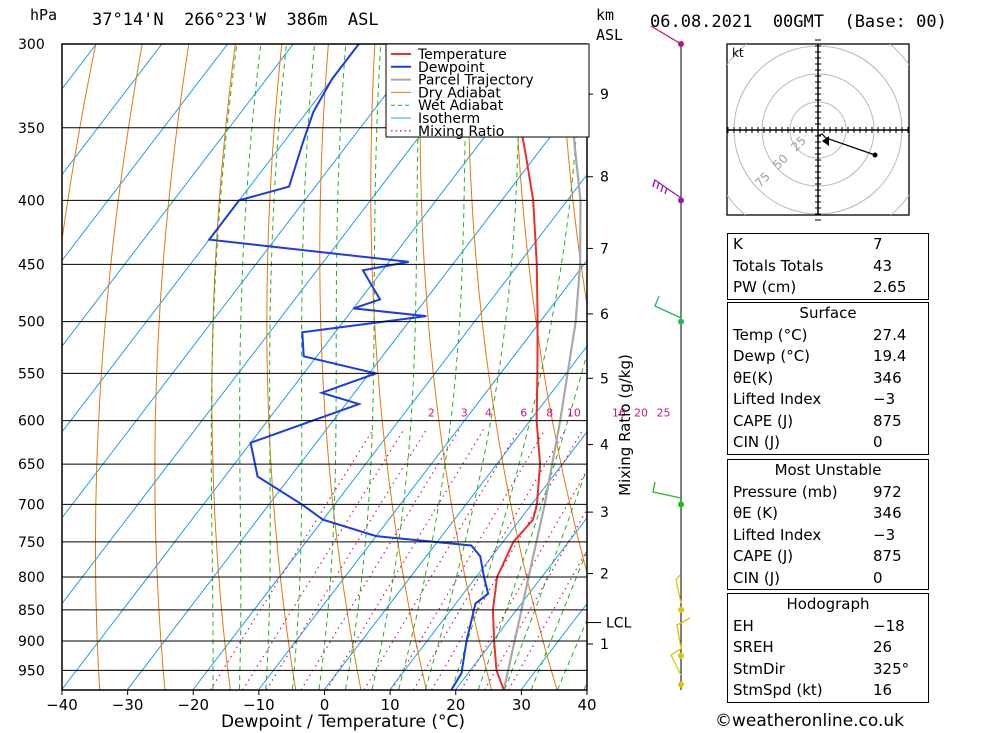  What do you see at coordinates (890, 287) in the screenshot?
I see `indices-value: 2.65` at bounding box center [890, 287].